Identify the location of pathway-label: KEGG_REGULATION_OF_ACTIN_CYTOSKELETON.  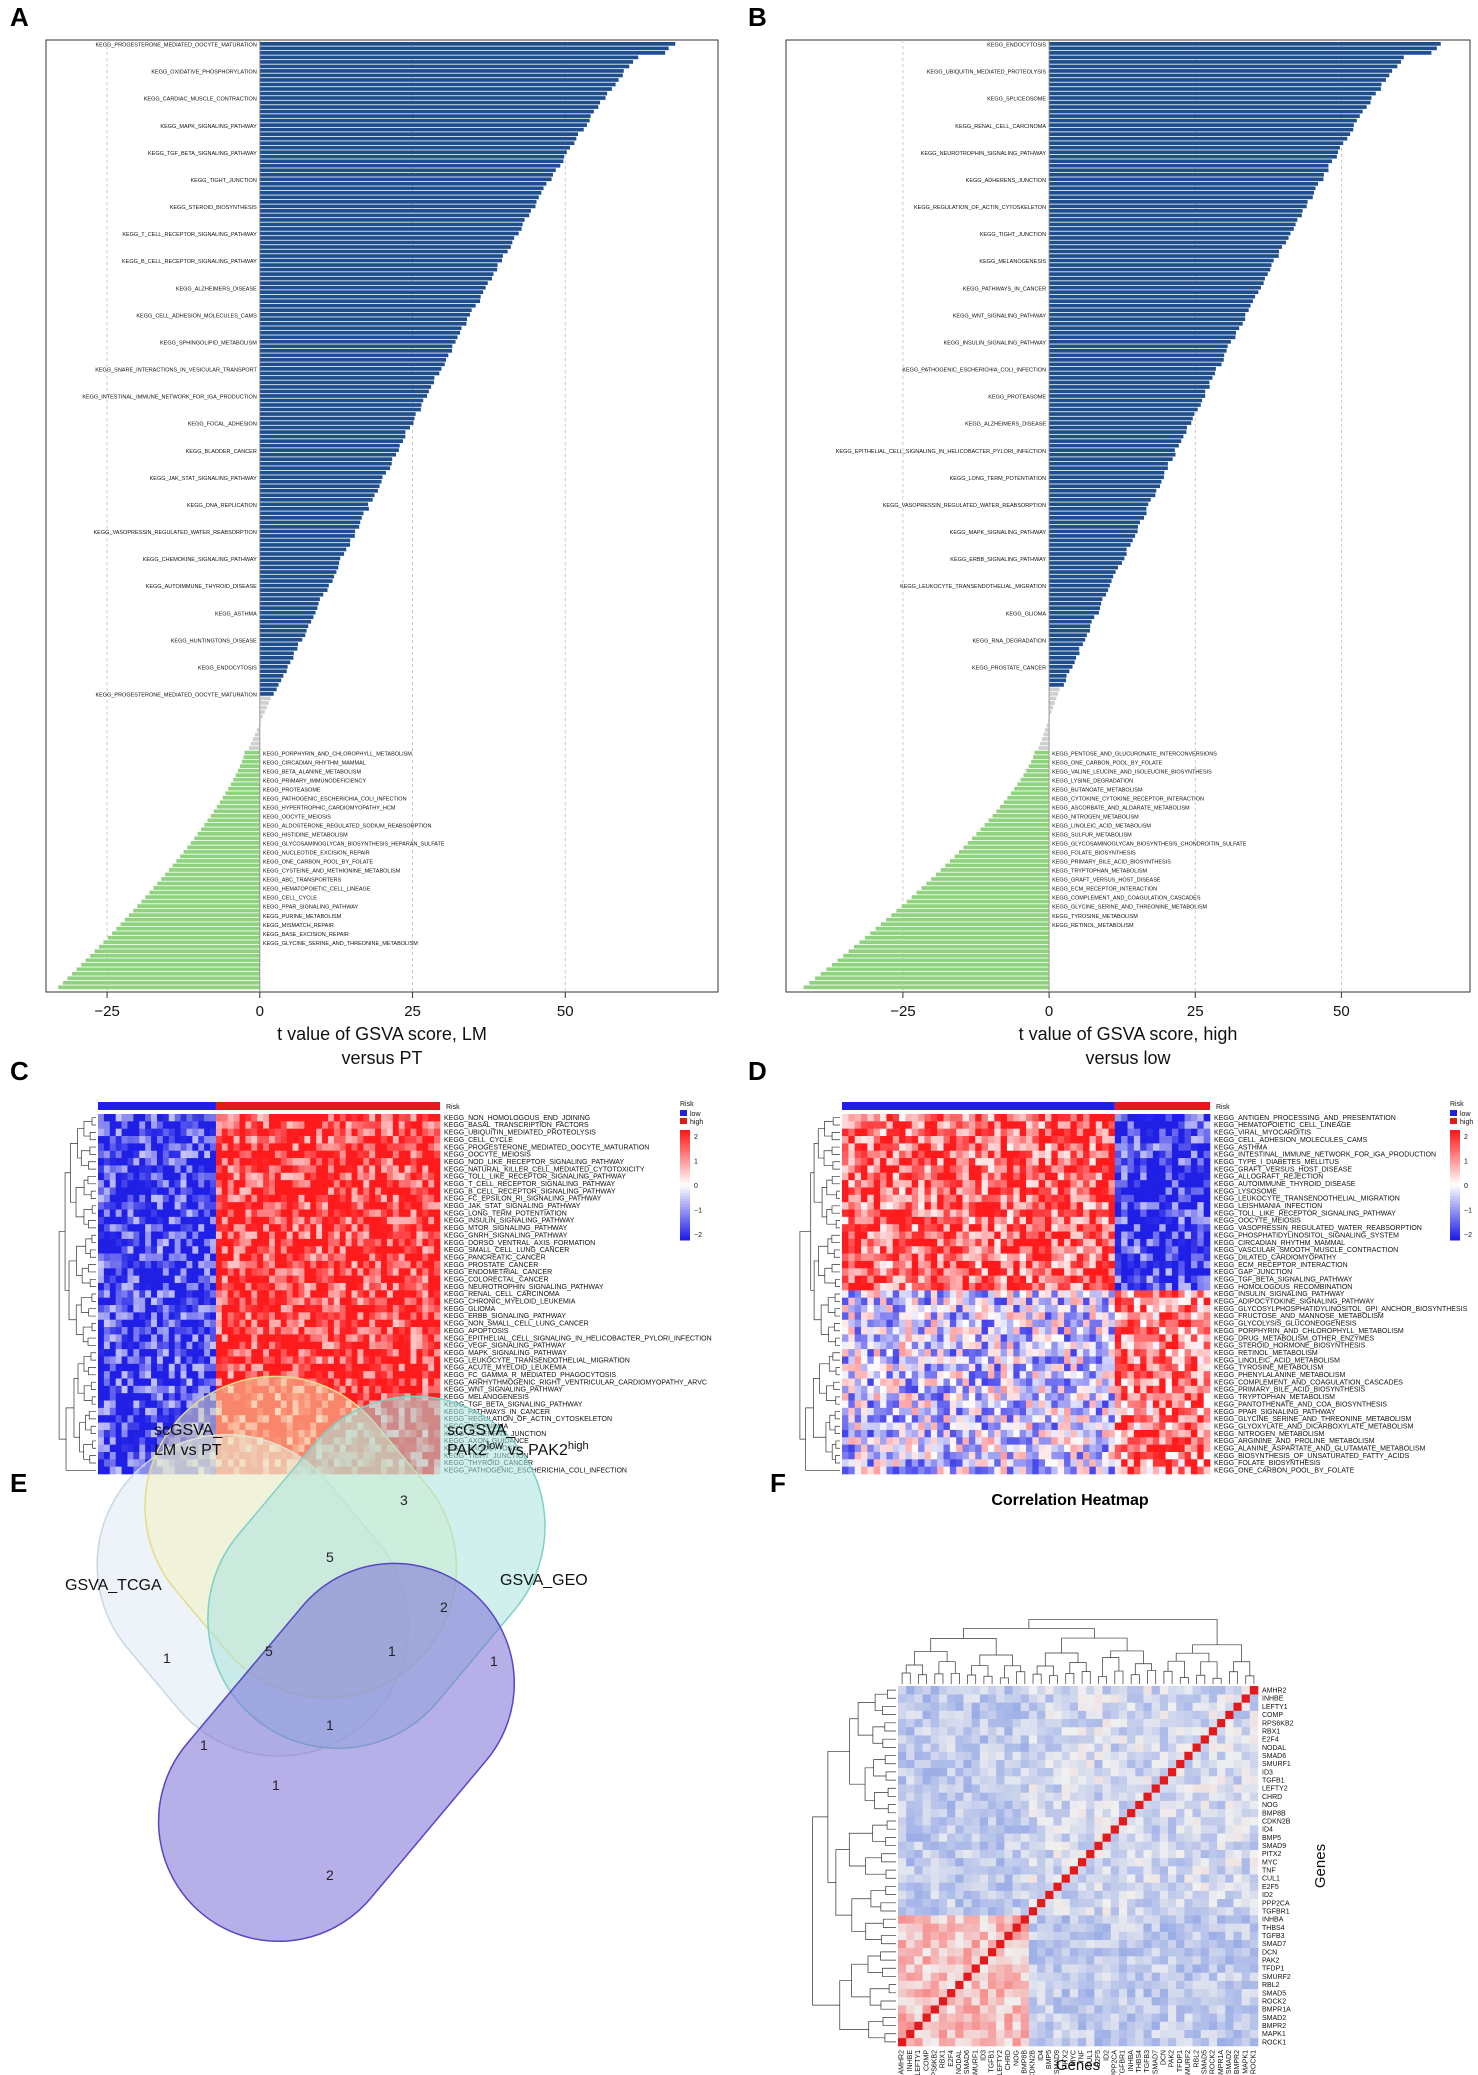
(980, 208).